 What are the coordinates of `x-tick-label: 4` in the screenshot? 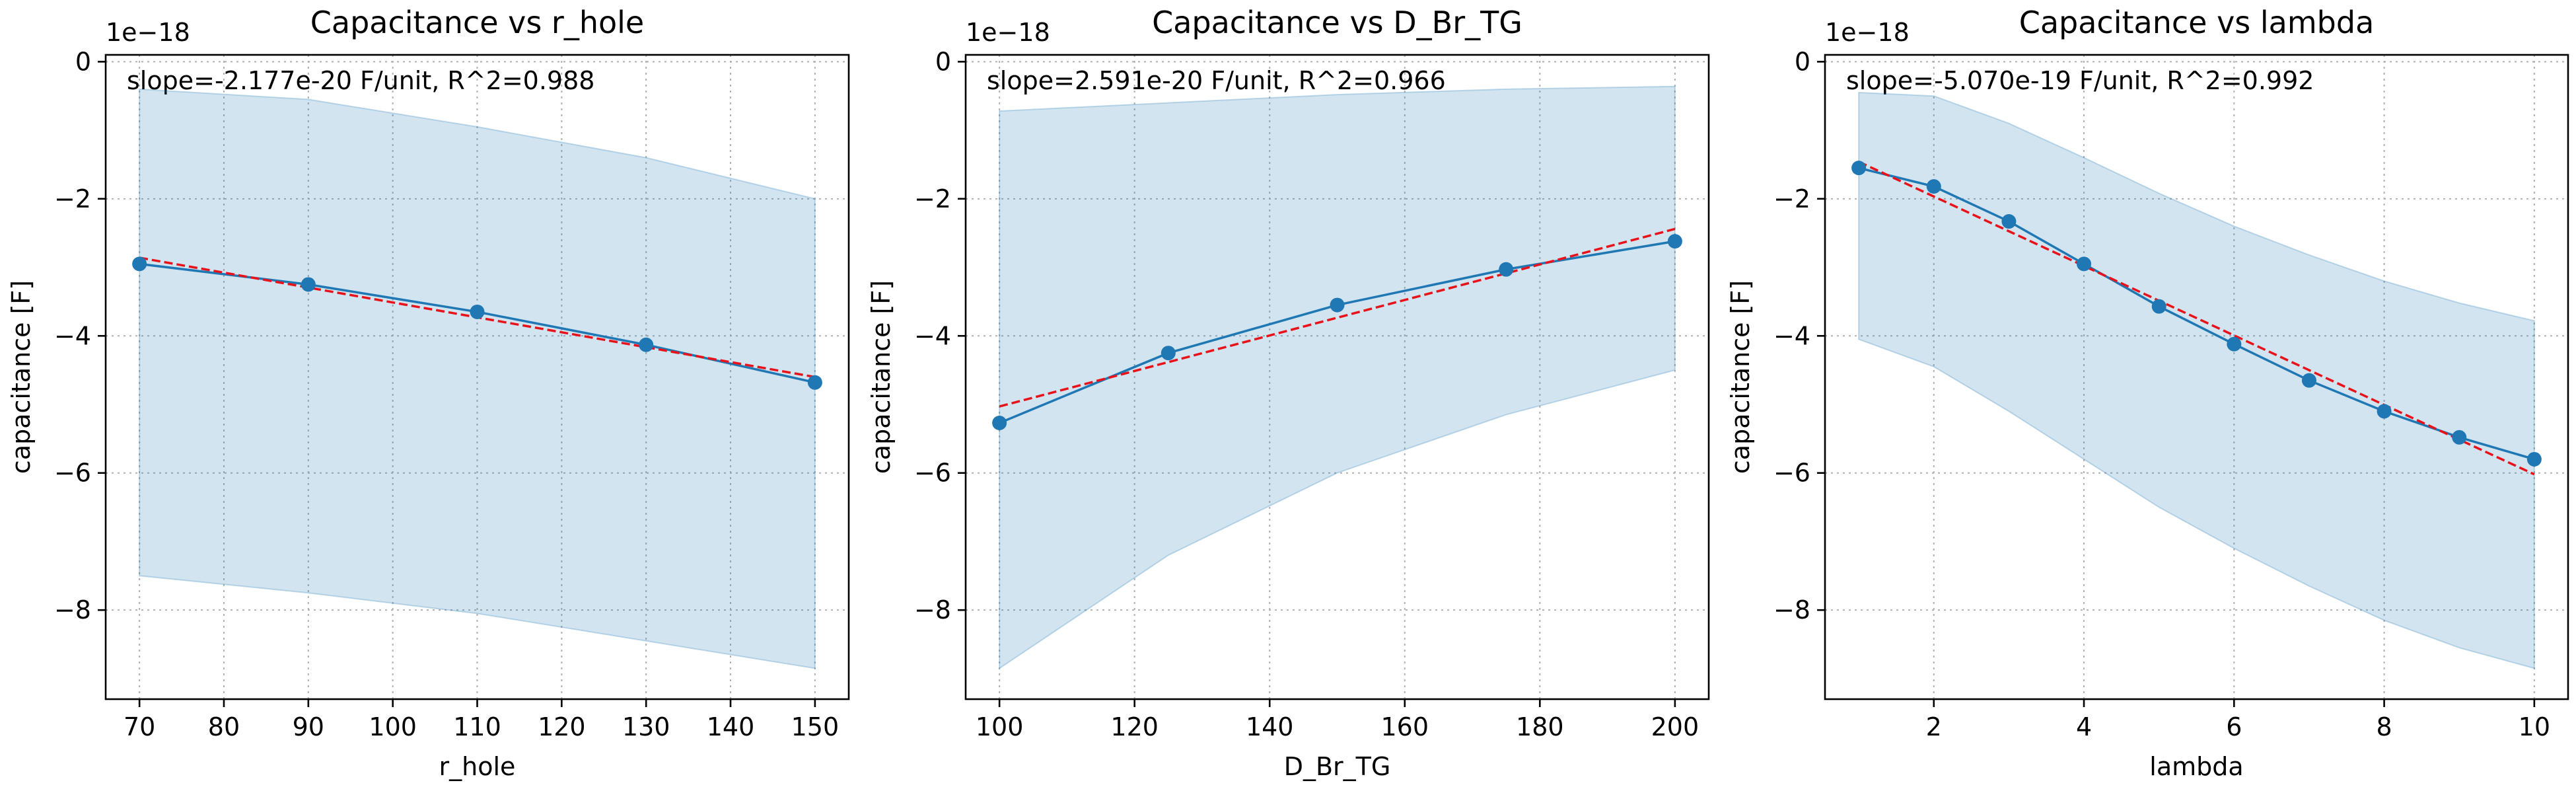 It's located at (2084, 727).